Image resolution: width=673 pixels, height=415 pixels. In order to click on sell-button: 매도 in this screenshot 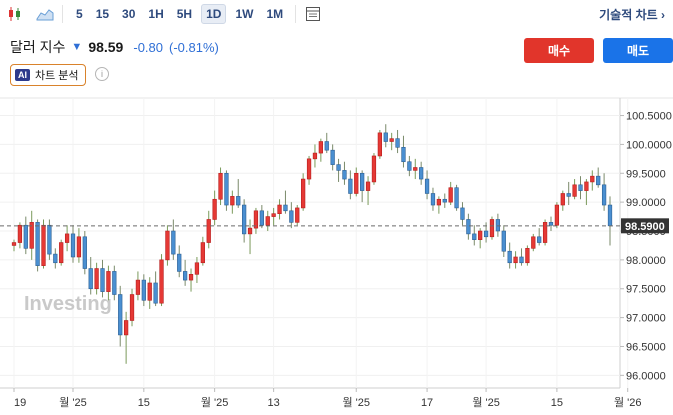, I will do `click(638, 50)`.